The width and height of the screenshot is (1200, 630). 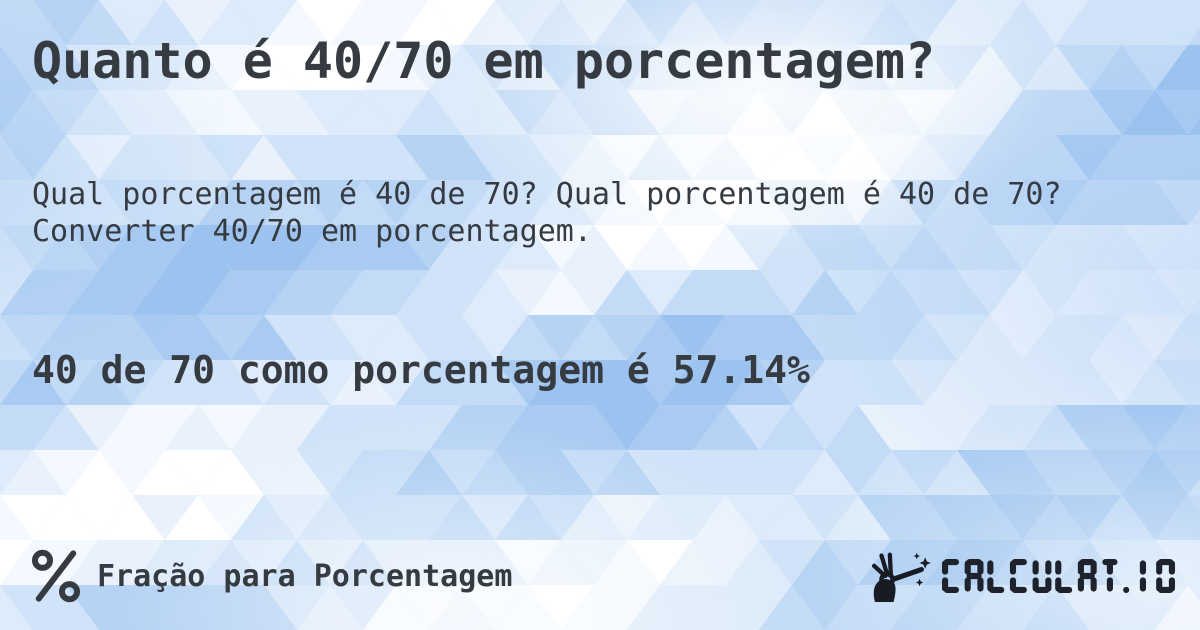 I want to click on percent-icon, so click(x=56, y=576).